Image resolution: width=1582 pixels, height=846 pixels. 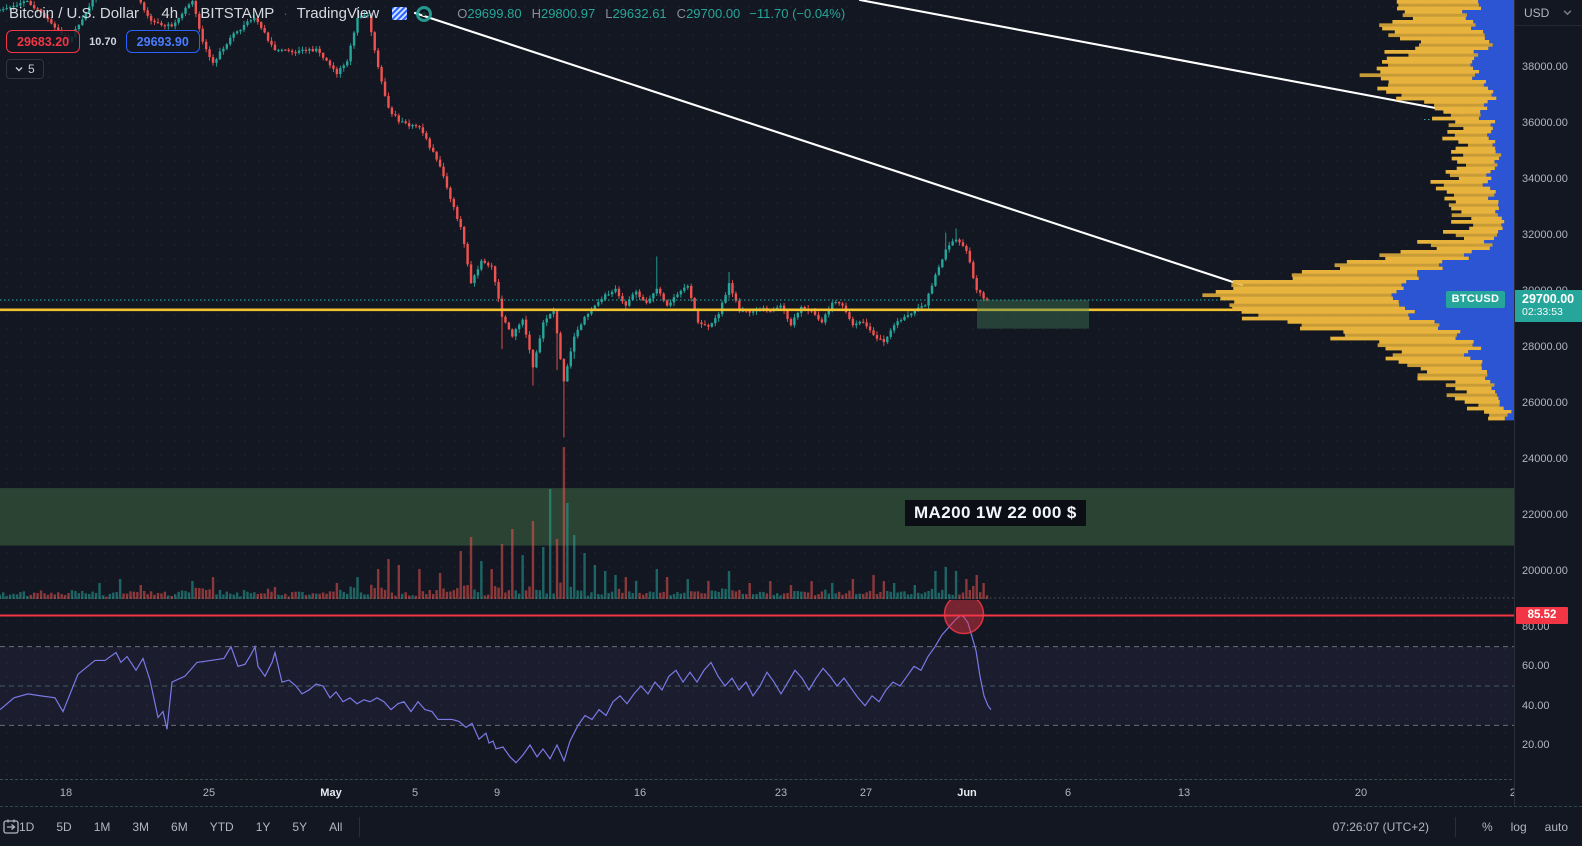 I want to click on range-button-1m: 1M, so click(x=102, y=826).